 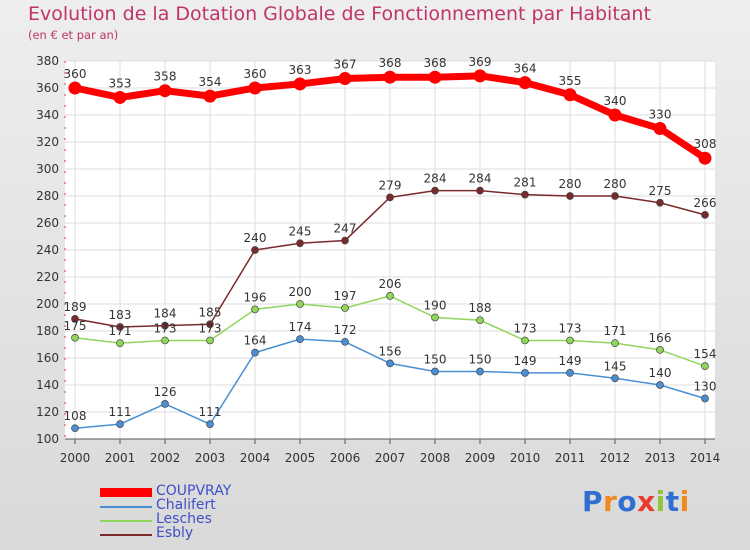 I want to click on data-label: 150, so click(x=435, y=360).